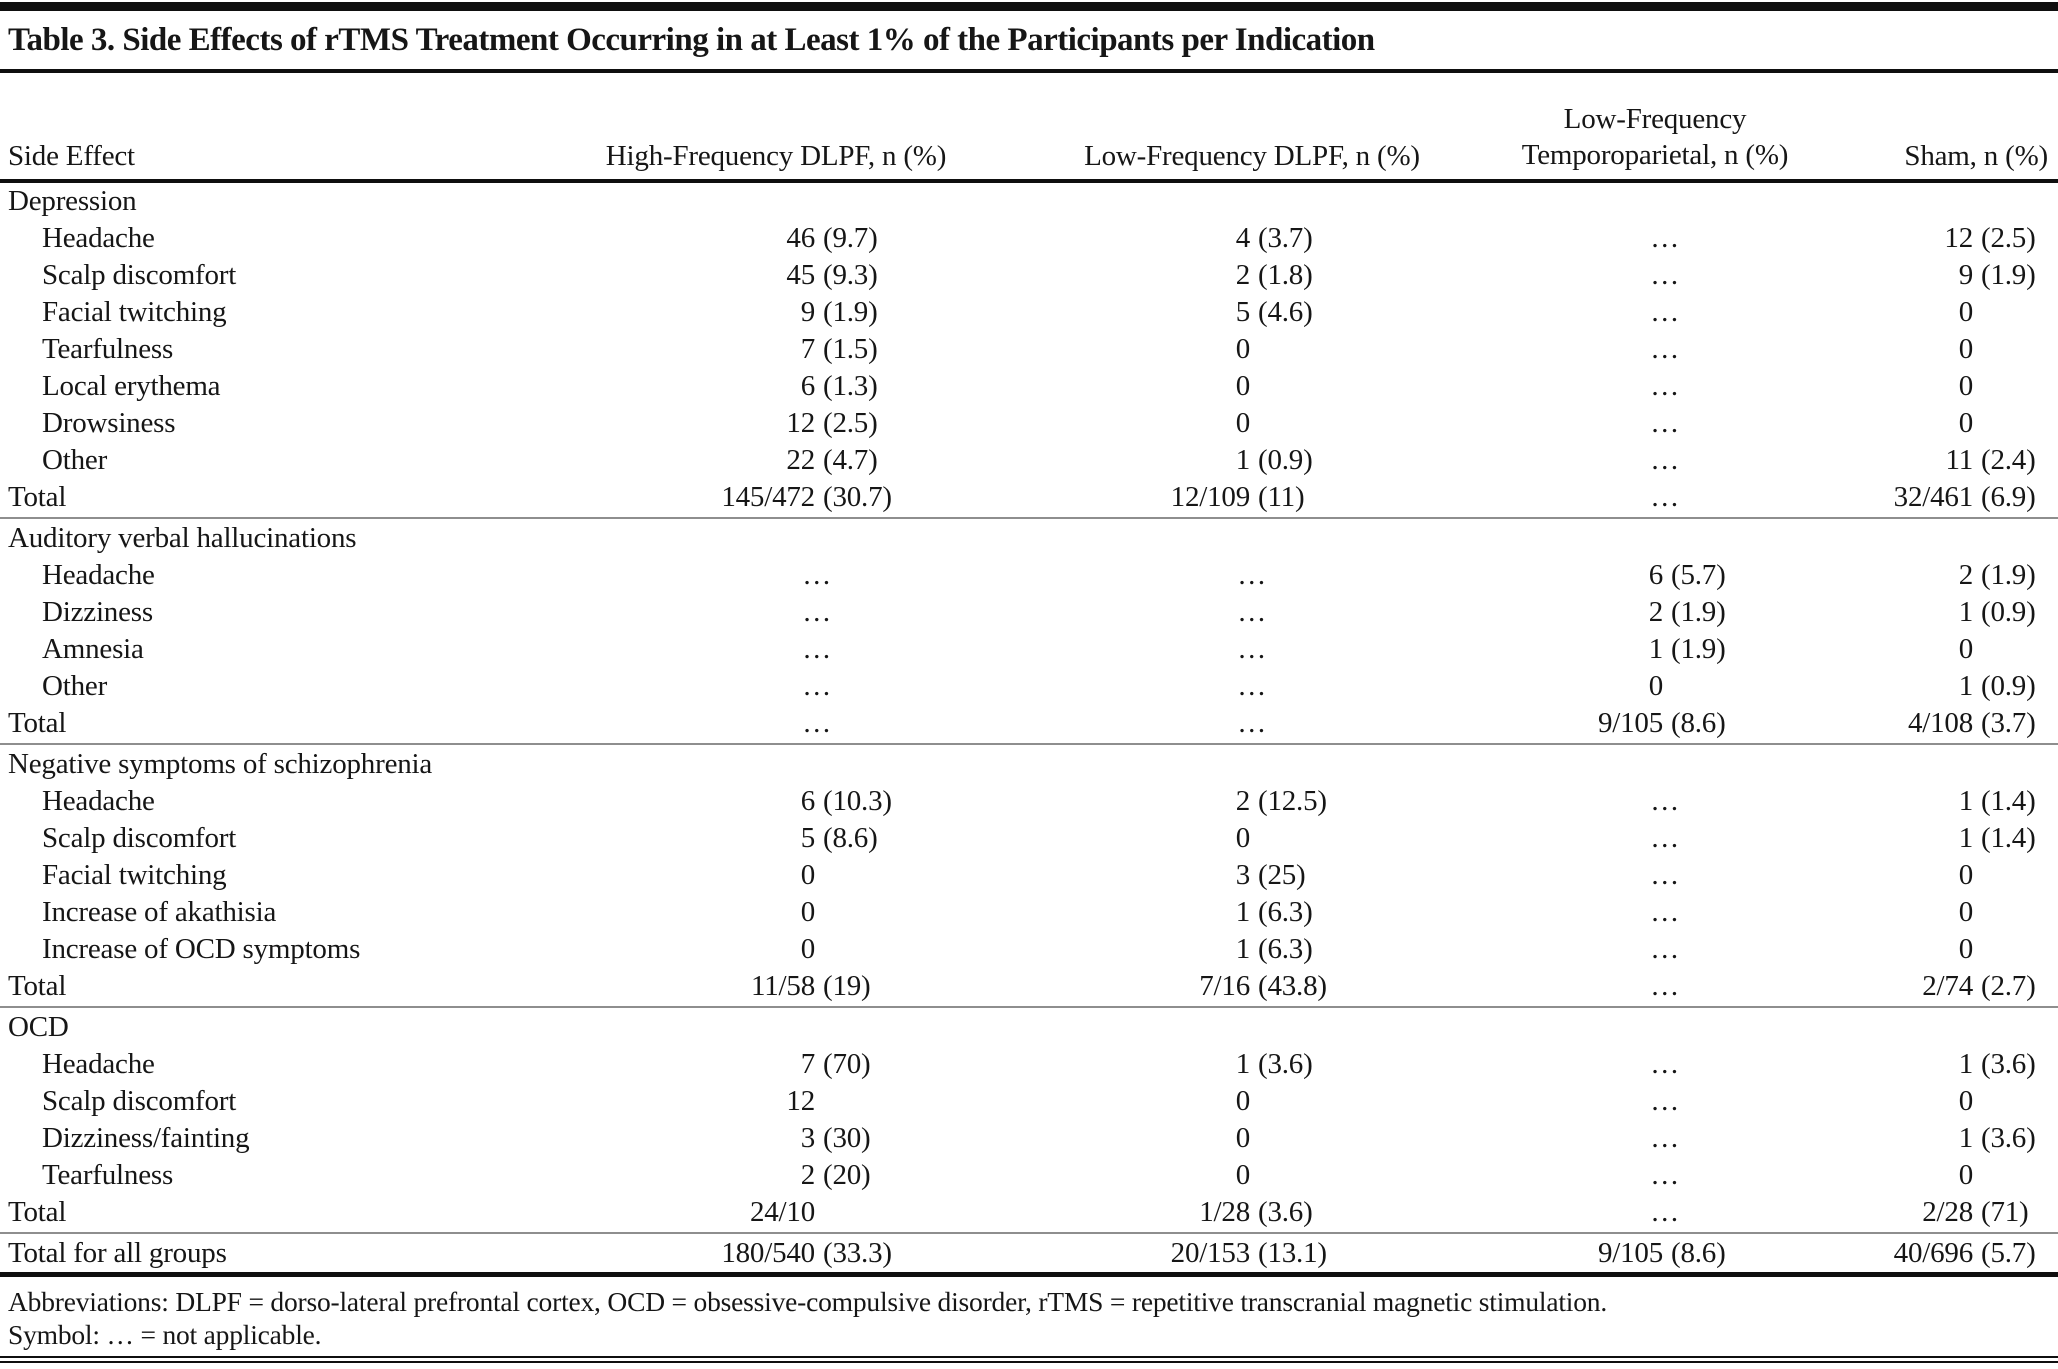 The height and width of the screenshot is (1369, 2058). Describe the element at coordinates (768, 1253) in the screenshot. I see `cell-count: 180/540` at that location.